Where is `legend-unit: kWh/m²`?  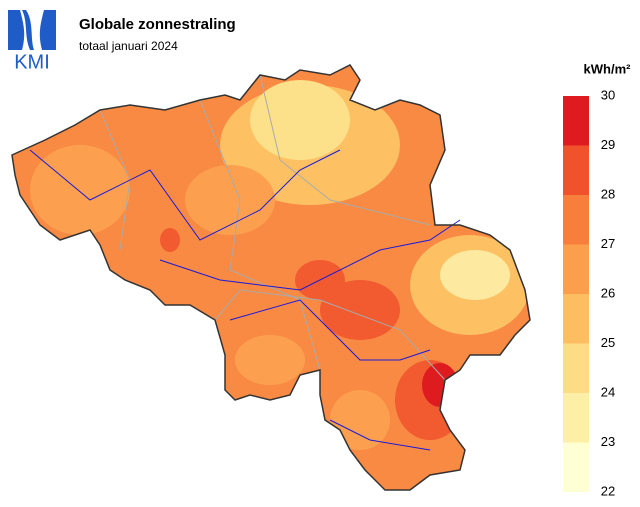
legend-unit: kWh/m² is located at coordinates (608, 68).